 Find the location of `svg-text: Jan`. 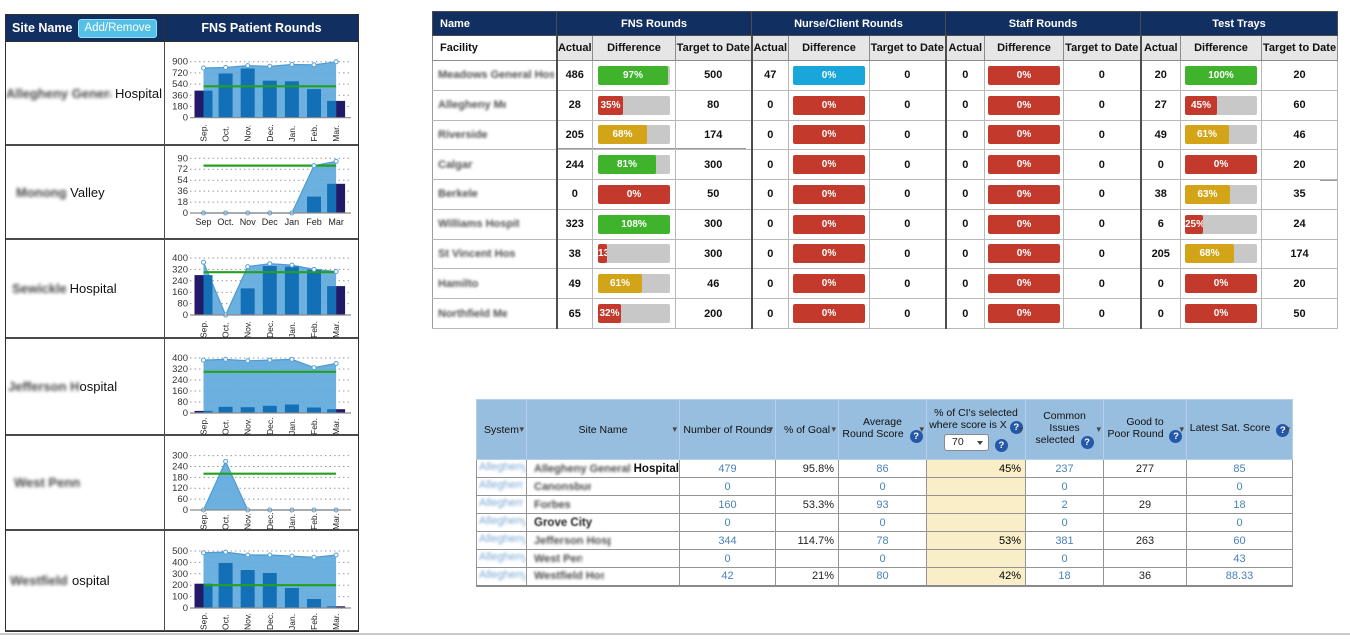

svg-text: Jan is located at coordinates (292, 222).